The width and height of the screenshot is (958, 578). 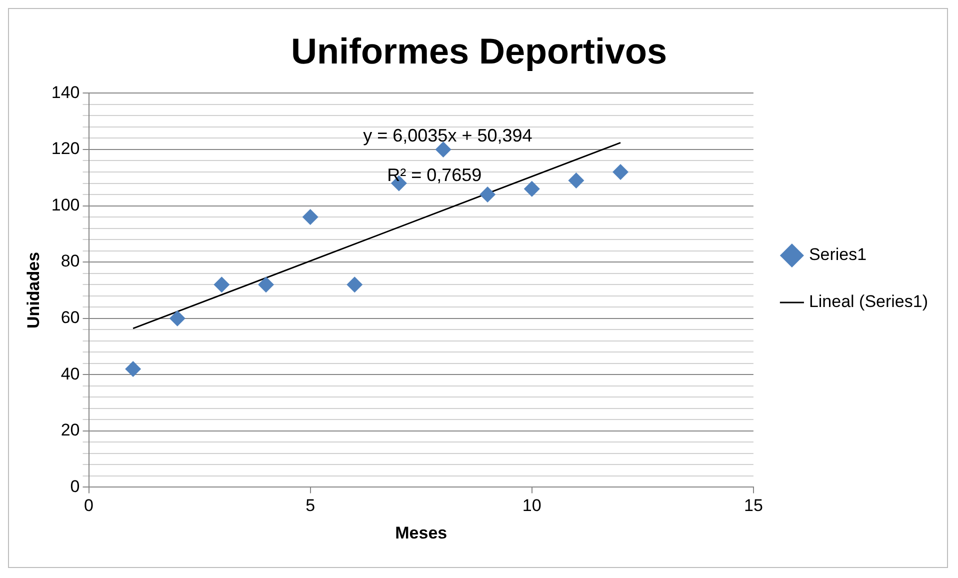 What do you see at coordinates (311, 506) in the screenshot?
I see `x-tick-label: 5` at bounding box center [311, 506].